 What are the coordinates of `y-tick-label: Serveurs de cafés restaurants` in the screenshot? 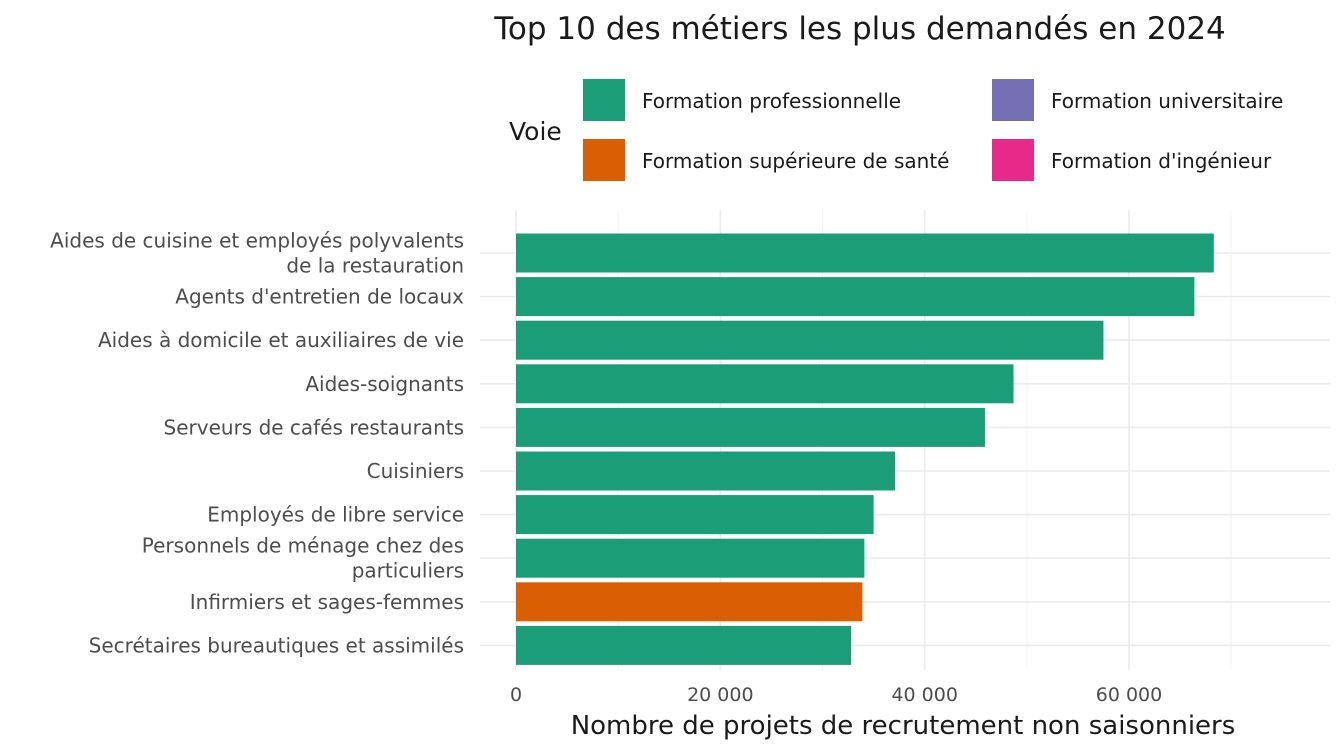 It's located at (314, 427).